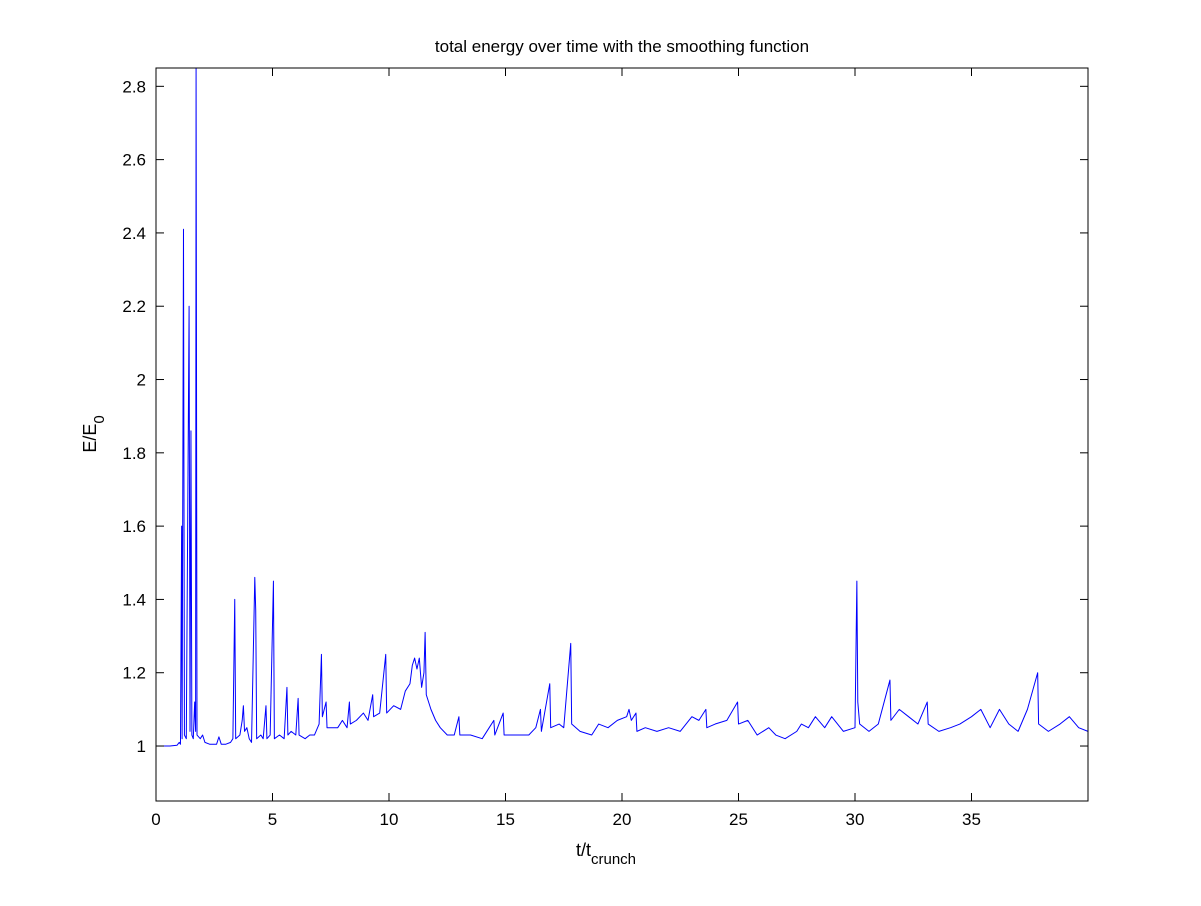 Image resolution: width=1201 pixels, height=906 pixels. Describe the element at coordinates (90, 438) in the screenshot. I see `y-axis-label-main: E/E` at that location.